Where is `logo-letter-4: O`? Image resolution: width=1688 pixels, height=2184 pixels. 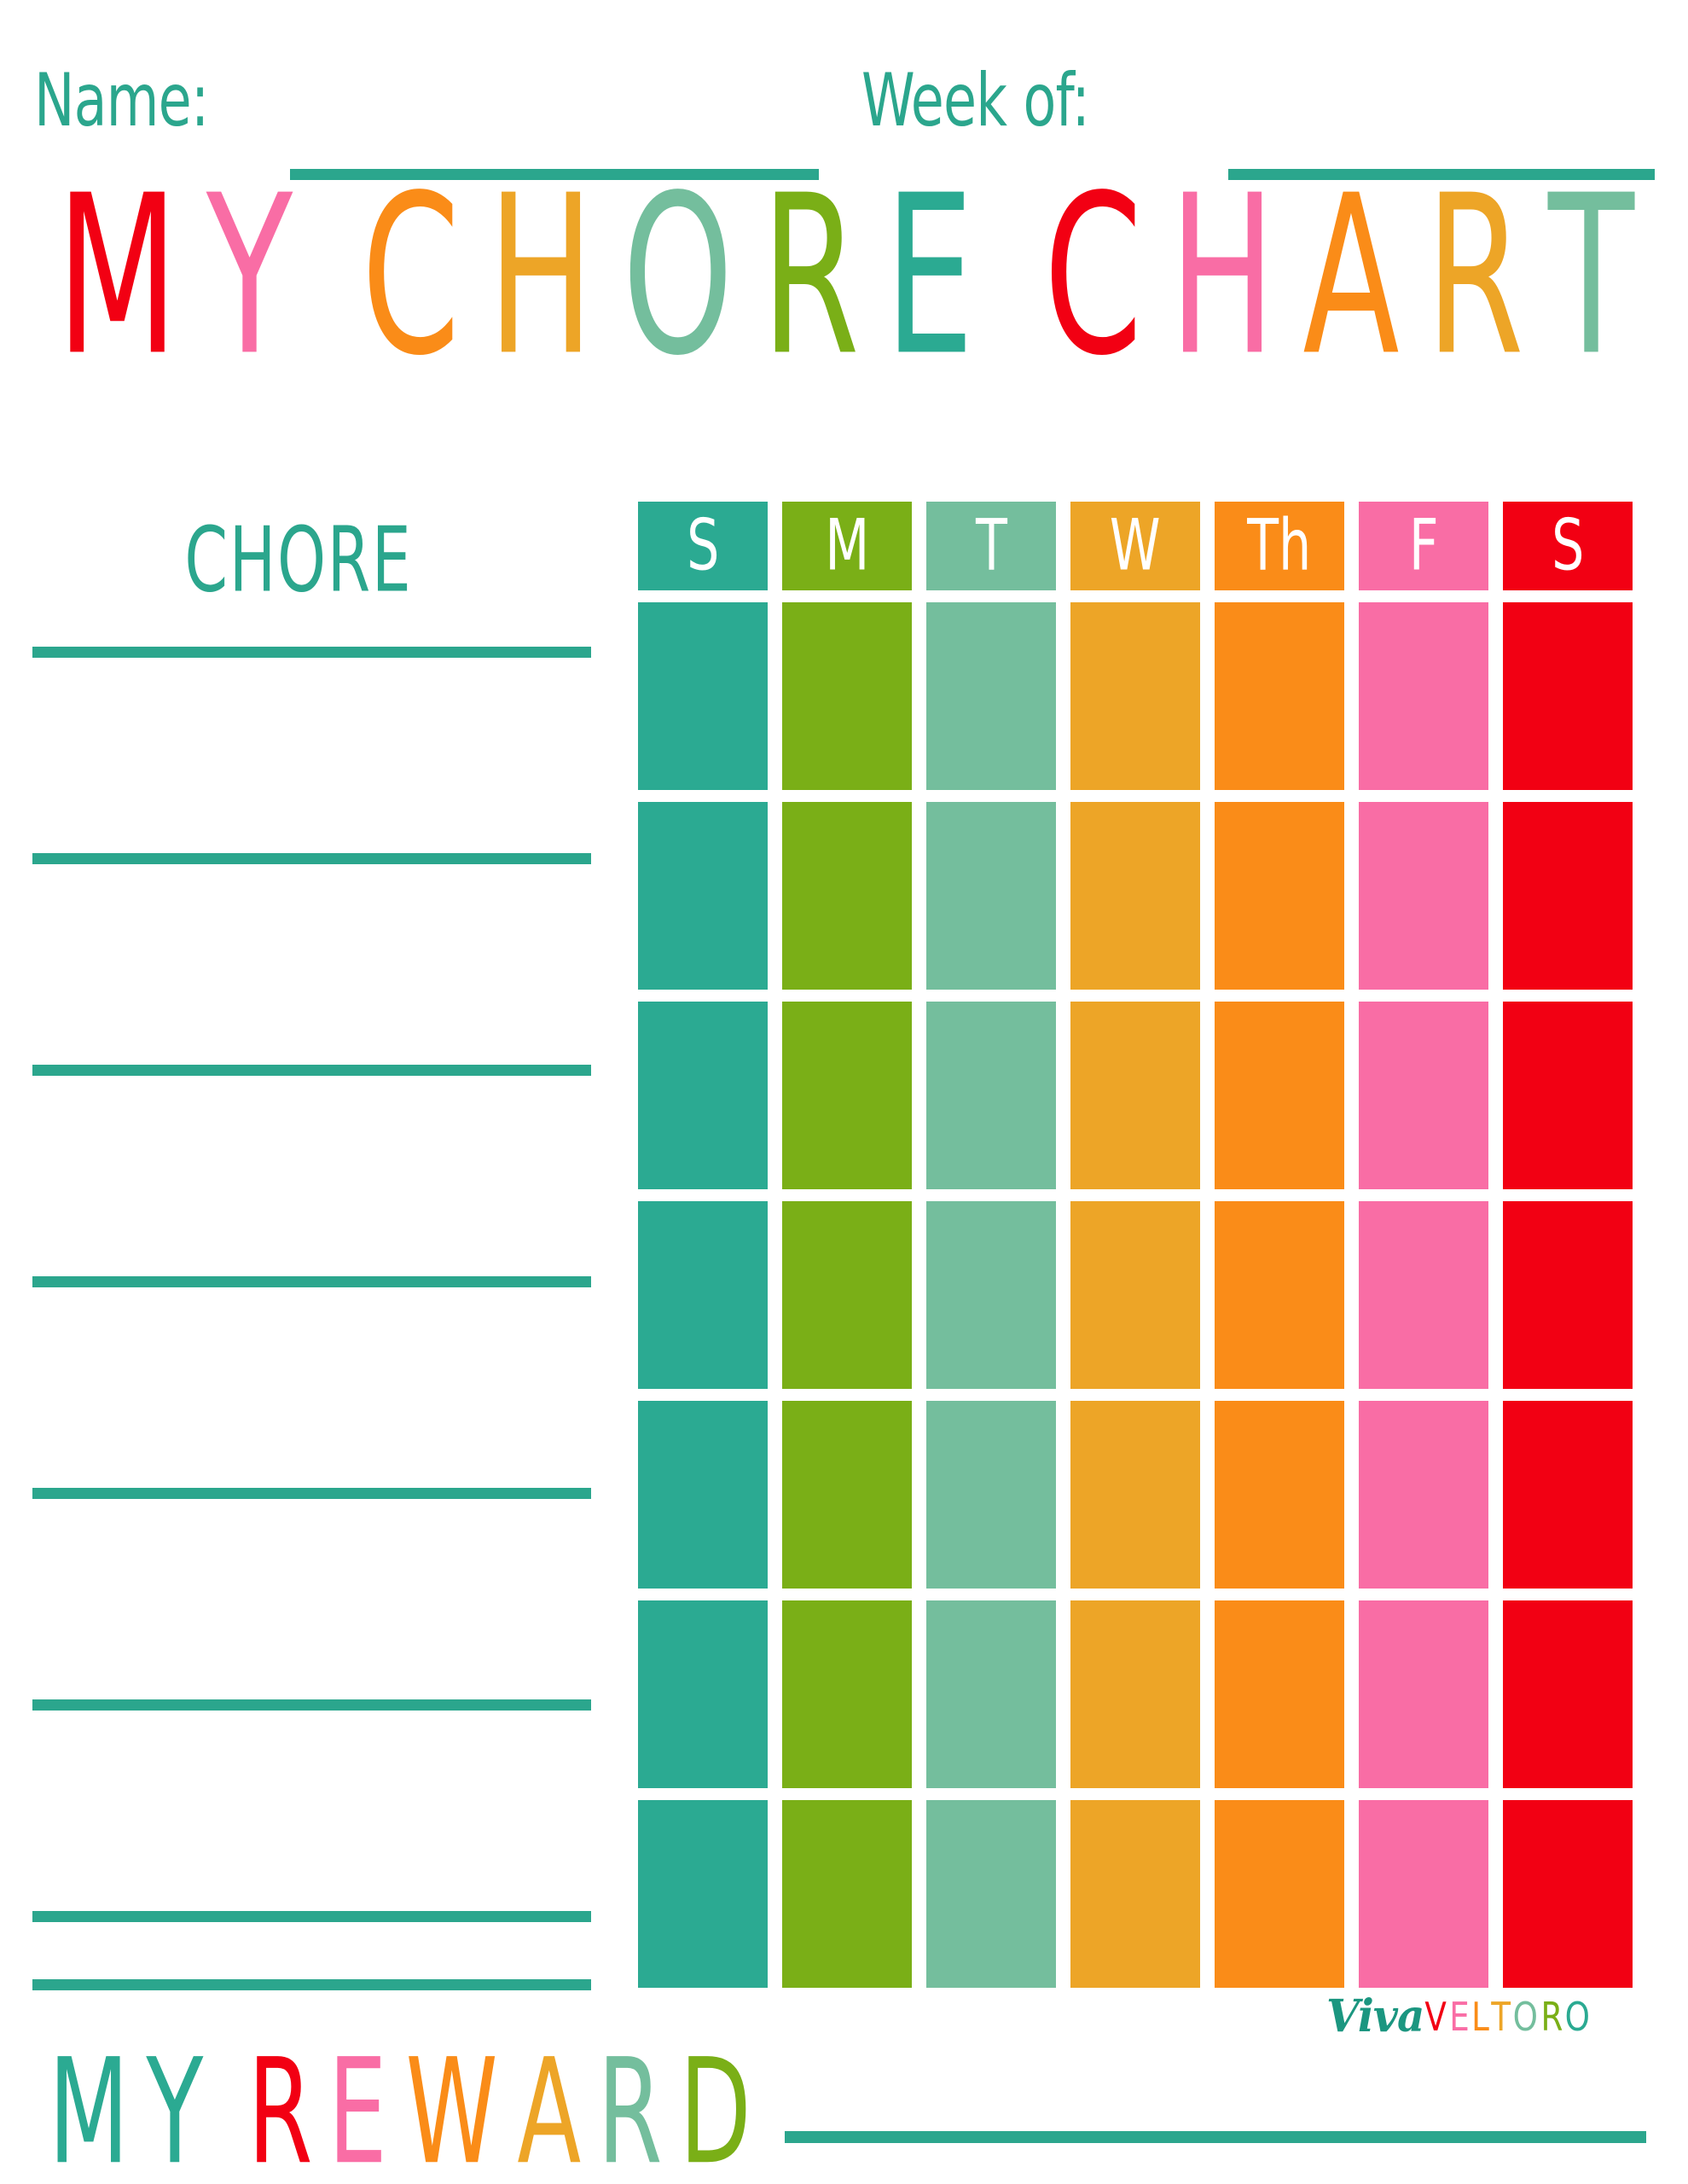
logo-letter-4: O is located at coordinates (1525, 2017).